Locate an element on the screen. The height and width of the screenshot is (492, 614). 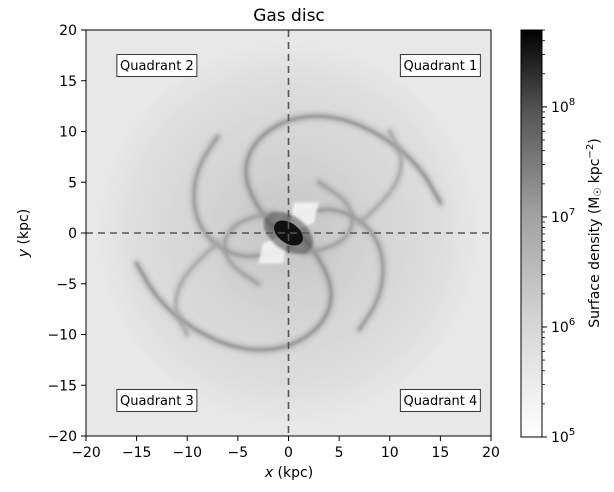
x-tick-label: 5 is located at coordinates (339, 453).